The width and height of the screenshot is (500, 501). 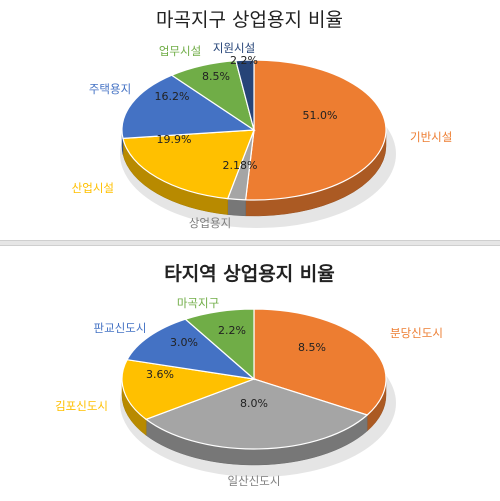 I want to click on slice-value-0-1: 2.18%, so click(x=240, y=165).